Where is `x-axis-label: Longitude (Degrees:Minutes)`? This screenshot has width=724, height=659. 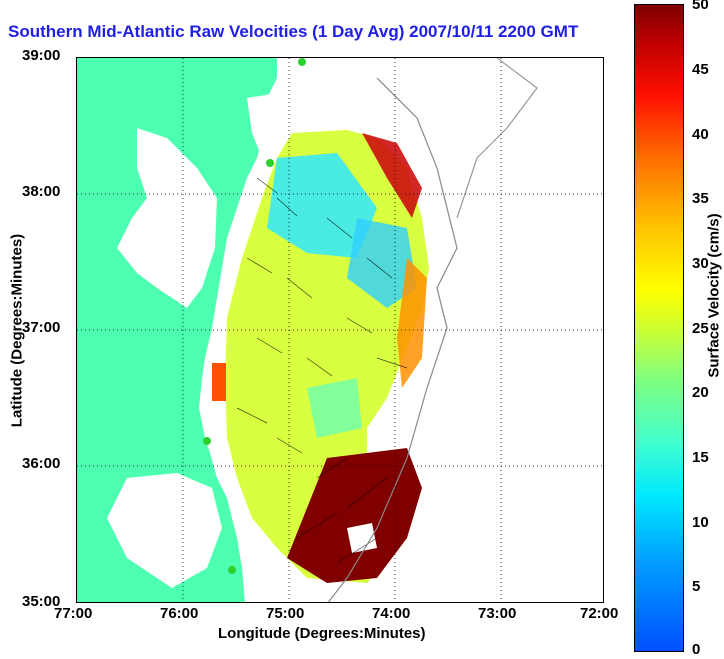
x-axis-label: Longitude (Degrees:Minutes) is located at coordinates (322, 633).